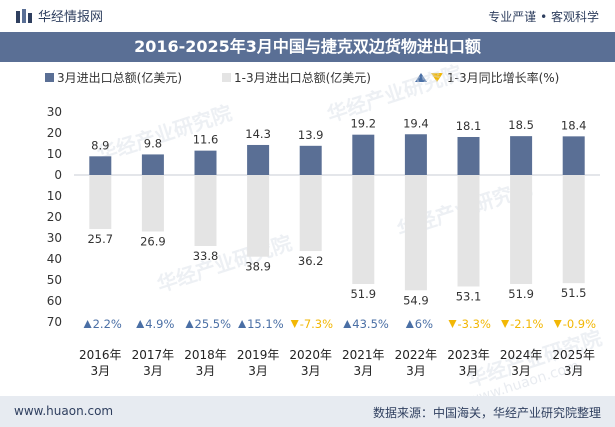 The width and height of the screenshot is (615, 427). I want to click on bar-ytd-value: 54.9, so click(416, 300).